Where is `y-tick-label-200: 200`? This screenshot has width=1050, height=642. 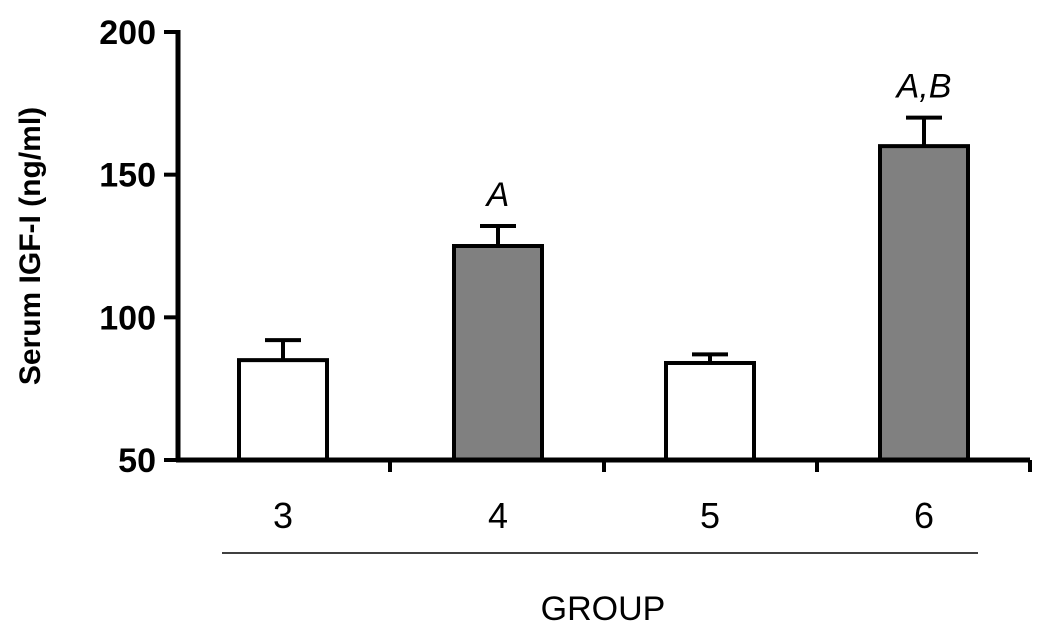
y-tick-label-200: 200 is located at coordinates (127, 33).